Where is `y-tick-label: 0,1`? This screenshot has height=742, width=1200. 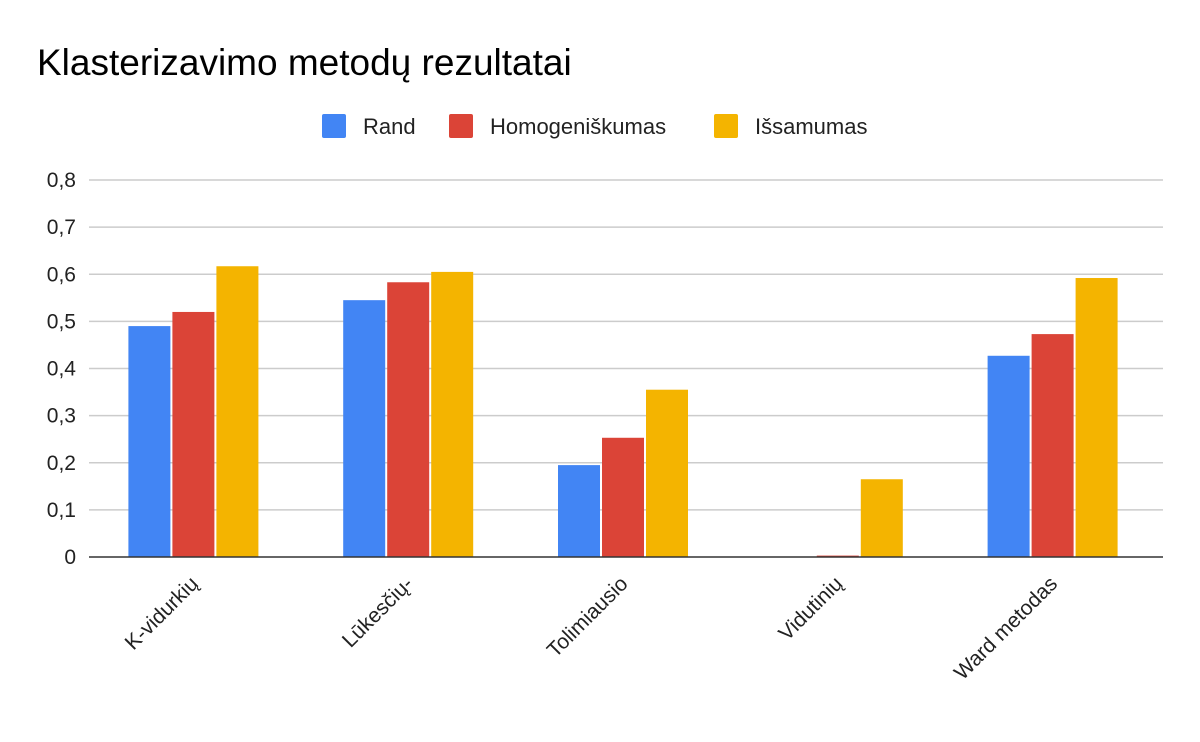 y-tick-label: 0,1 is located at coordinates (61, 510).